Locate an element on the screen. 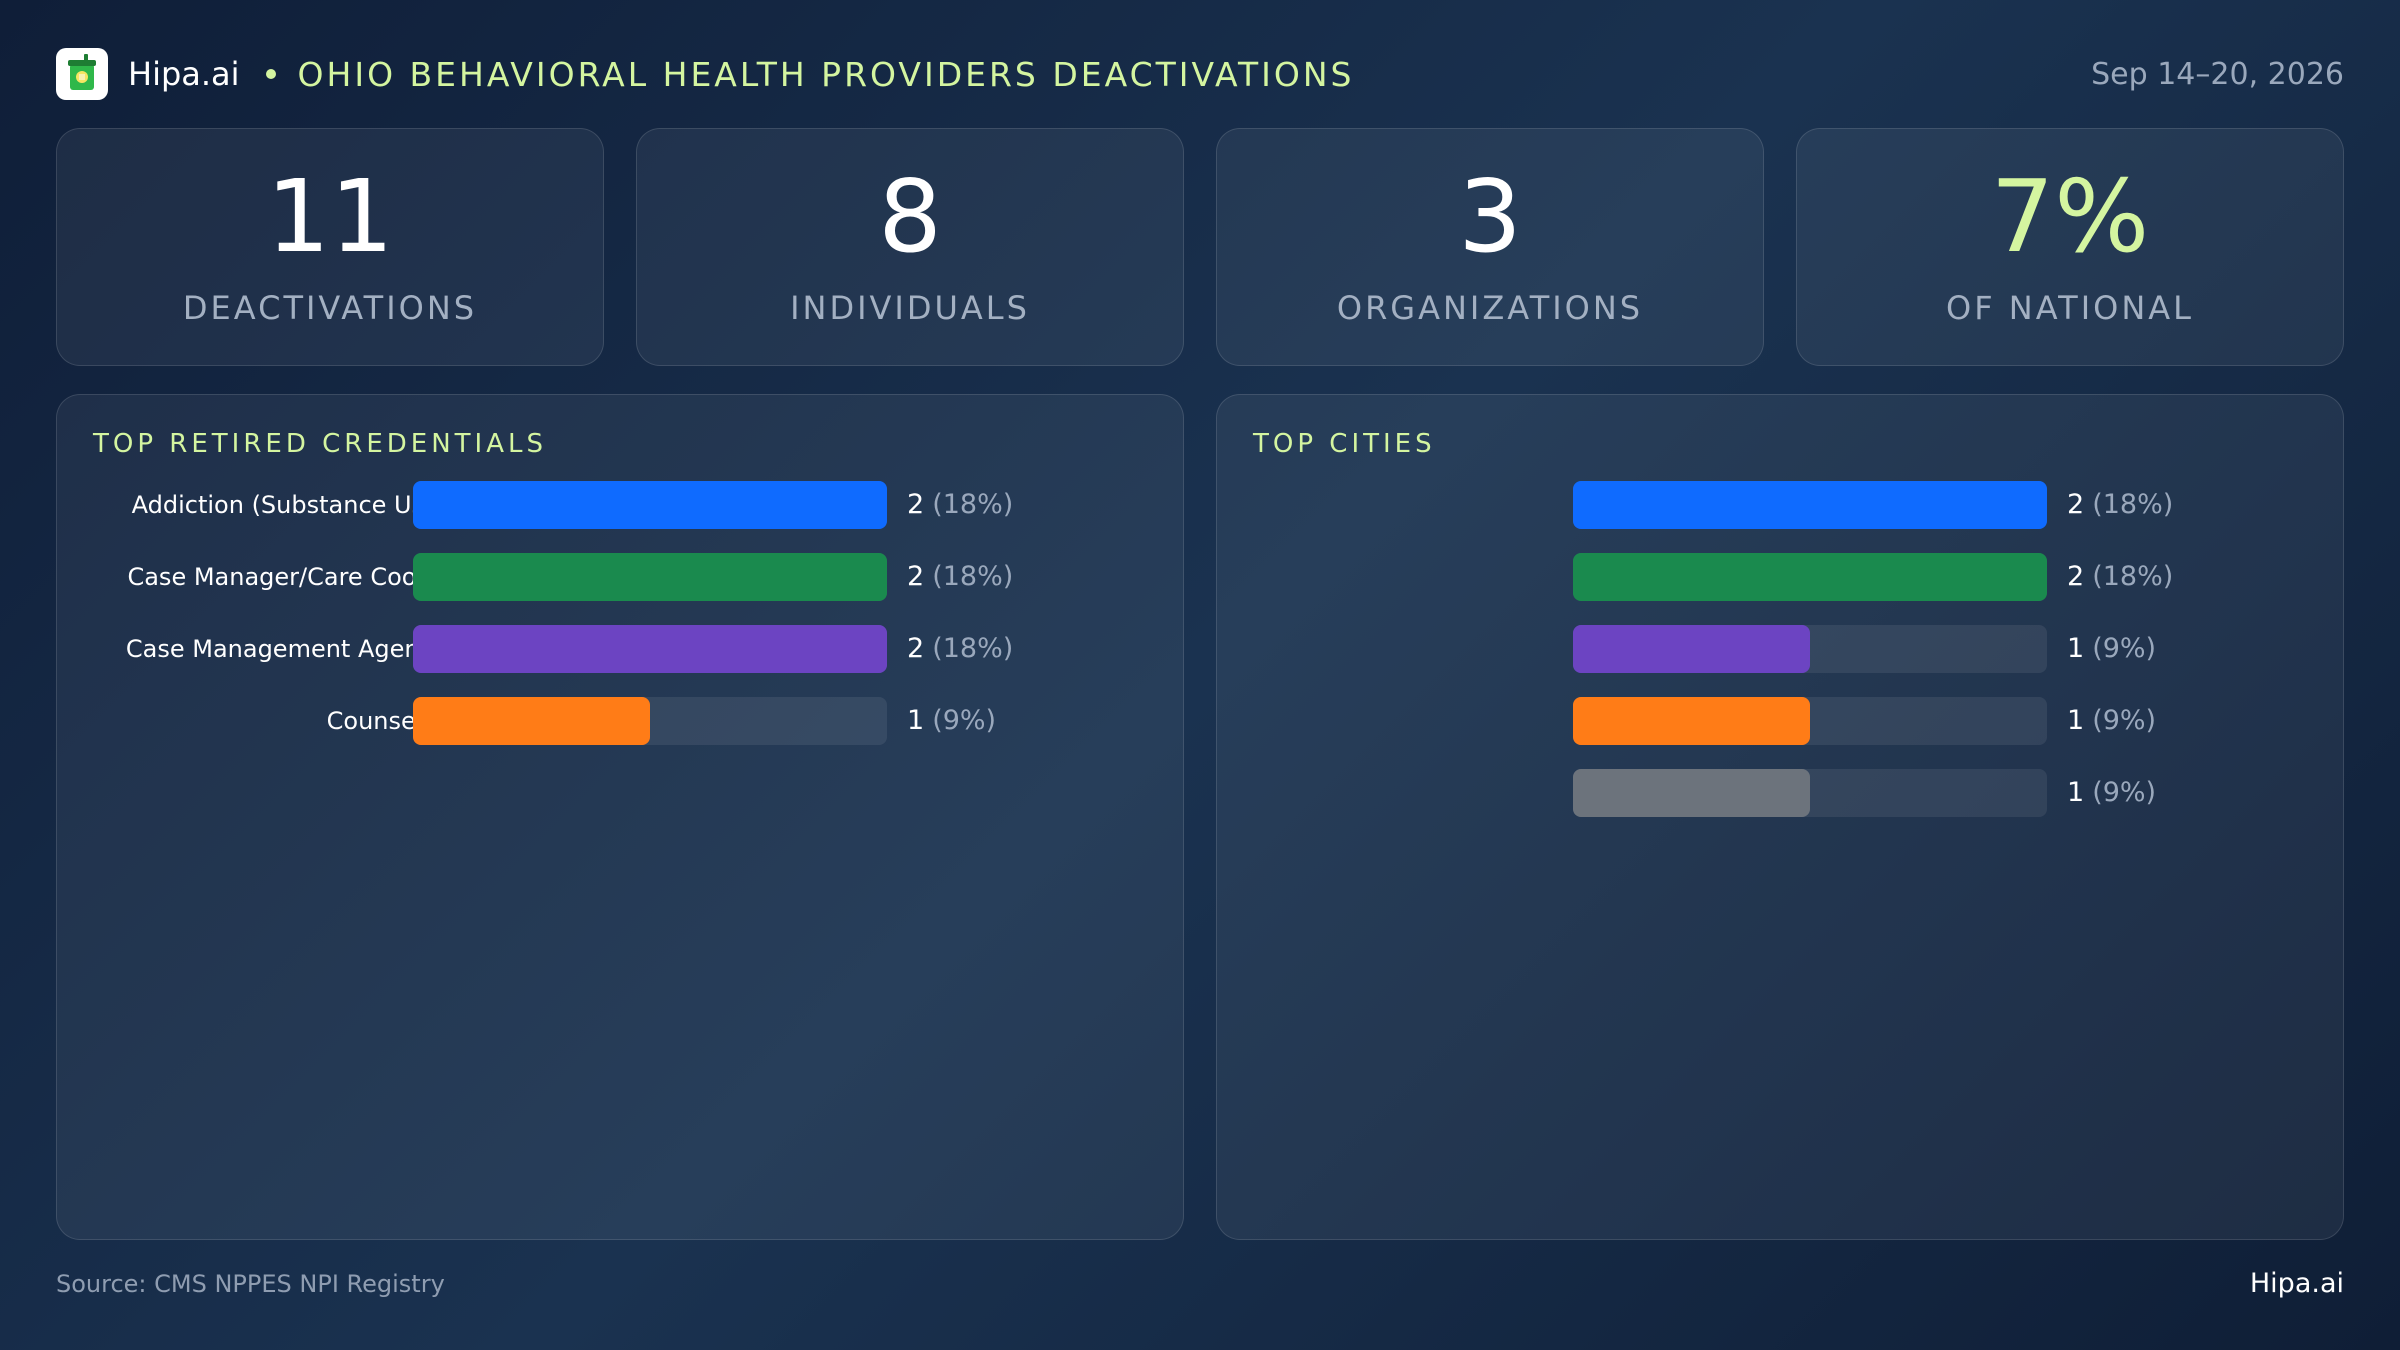 The height and width of the screenshot is (1350, 2400). bar-row: TOLEDO1(9%) is located at coordinates (1780, 721).